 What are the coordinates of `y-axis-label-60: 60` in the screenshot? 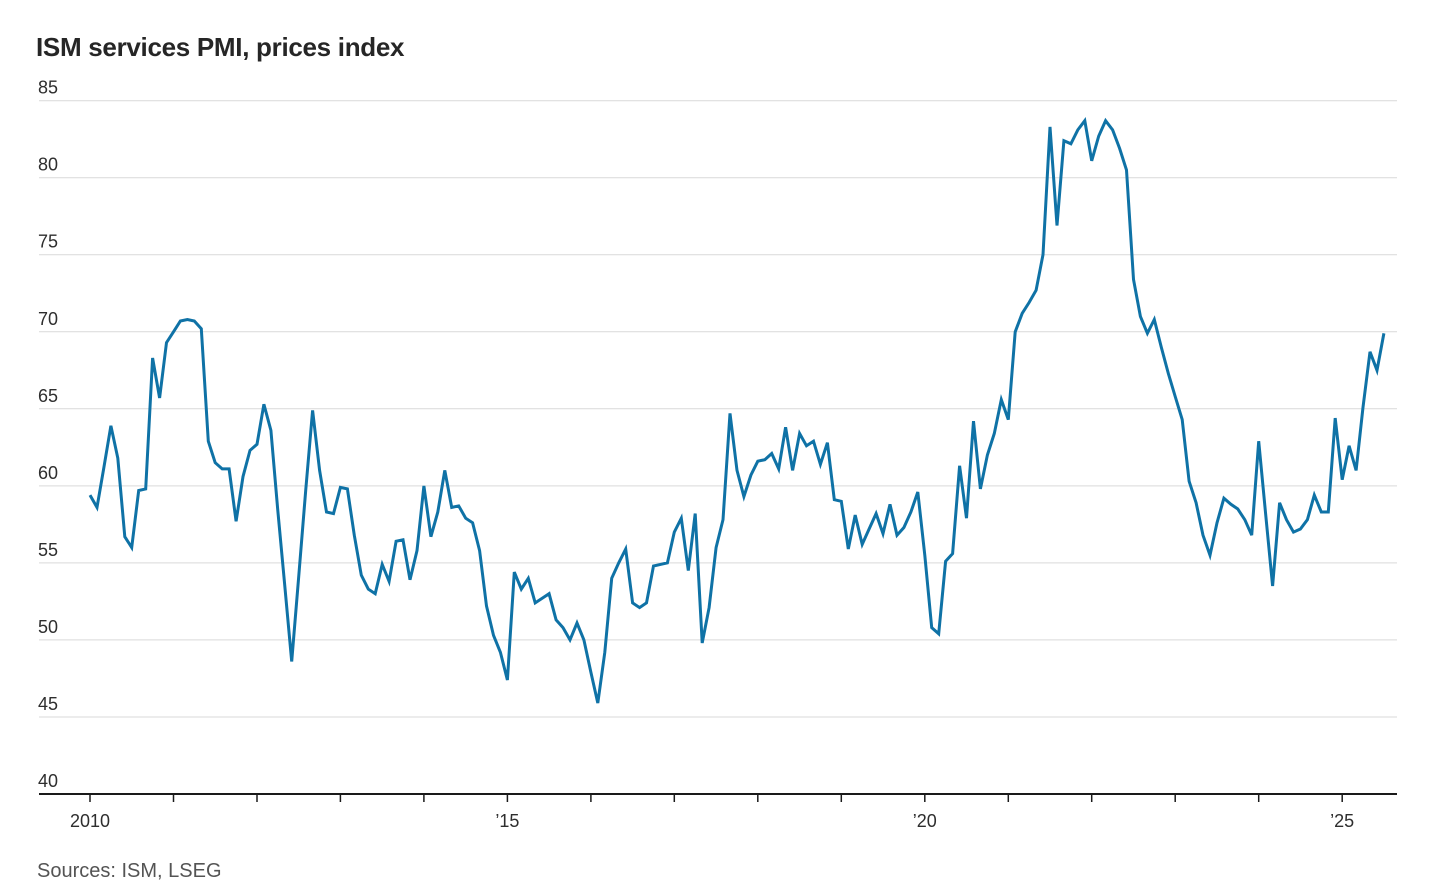 It's located at (48, 473).